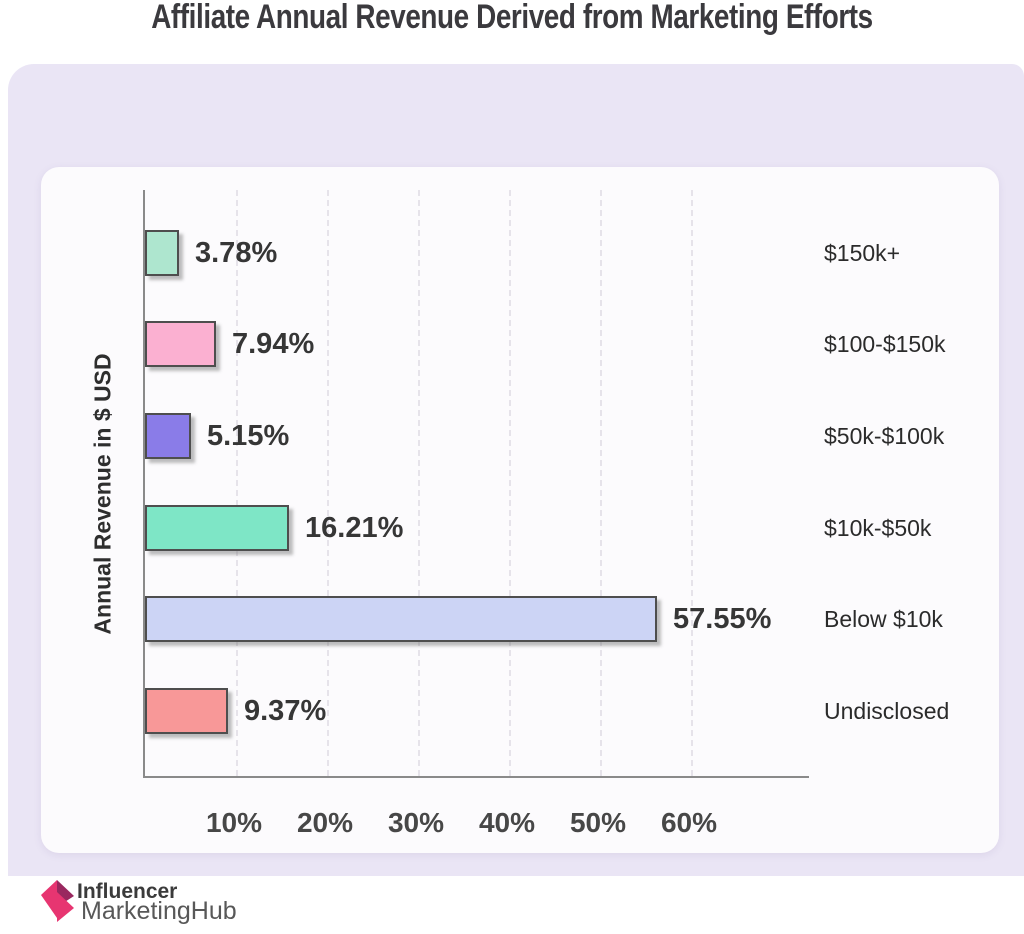 The height and width of the screenshot is (934, 1024). What do you see at coordinates (887, 711) in the screenshot?
I see `category-label: Undisclosed` at bounding box center [887, 711].